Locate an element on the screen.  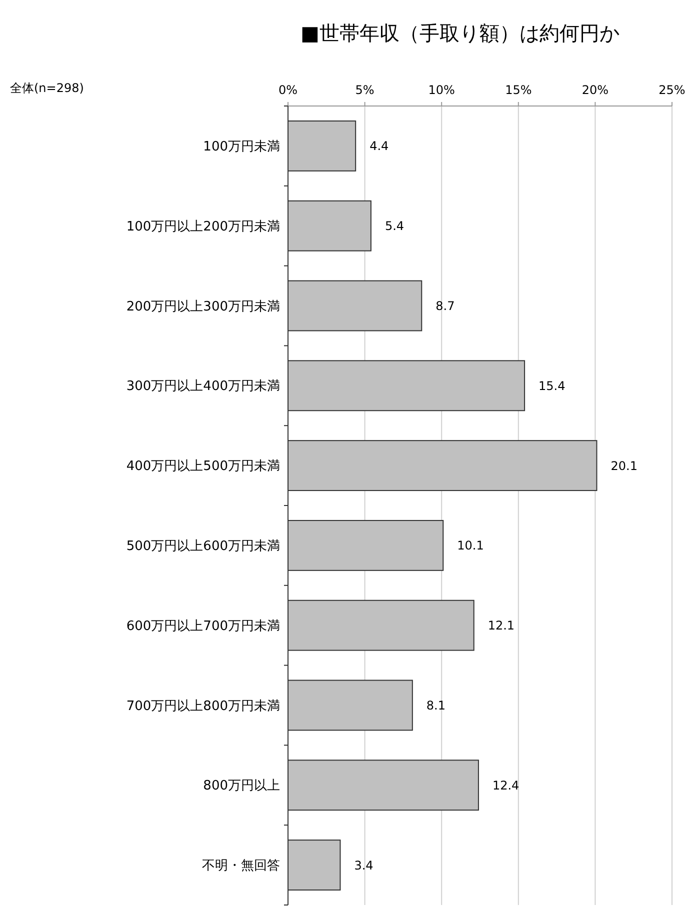
y-tick-label: 100万円未満 is located at coordinates (241, 147).